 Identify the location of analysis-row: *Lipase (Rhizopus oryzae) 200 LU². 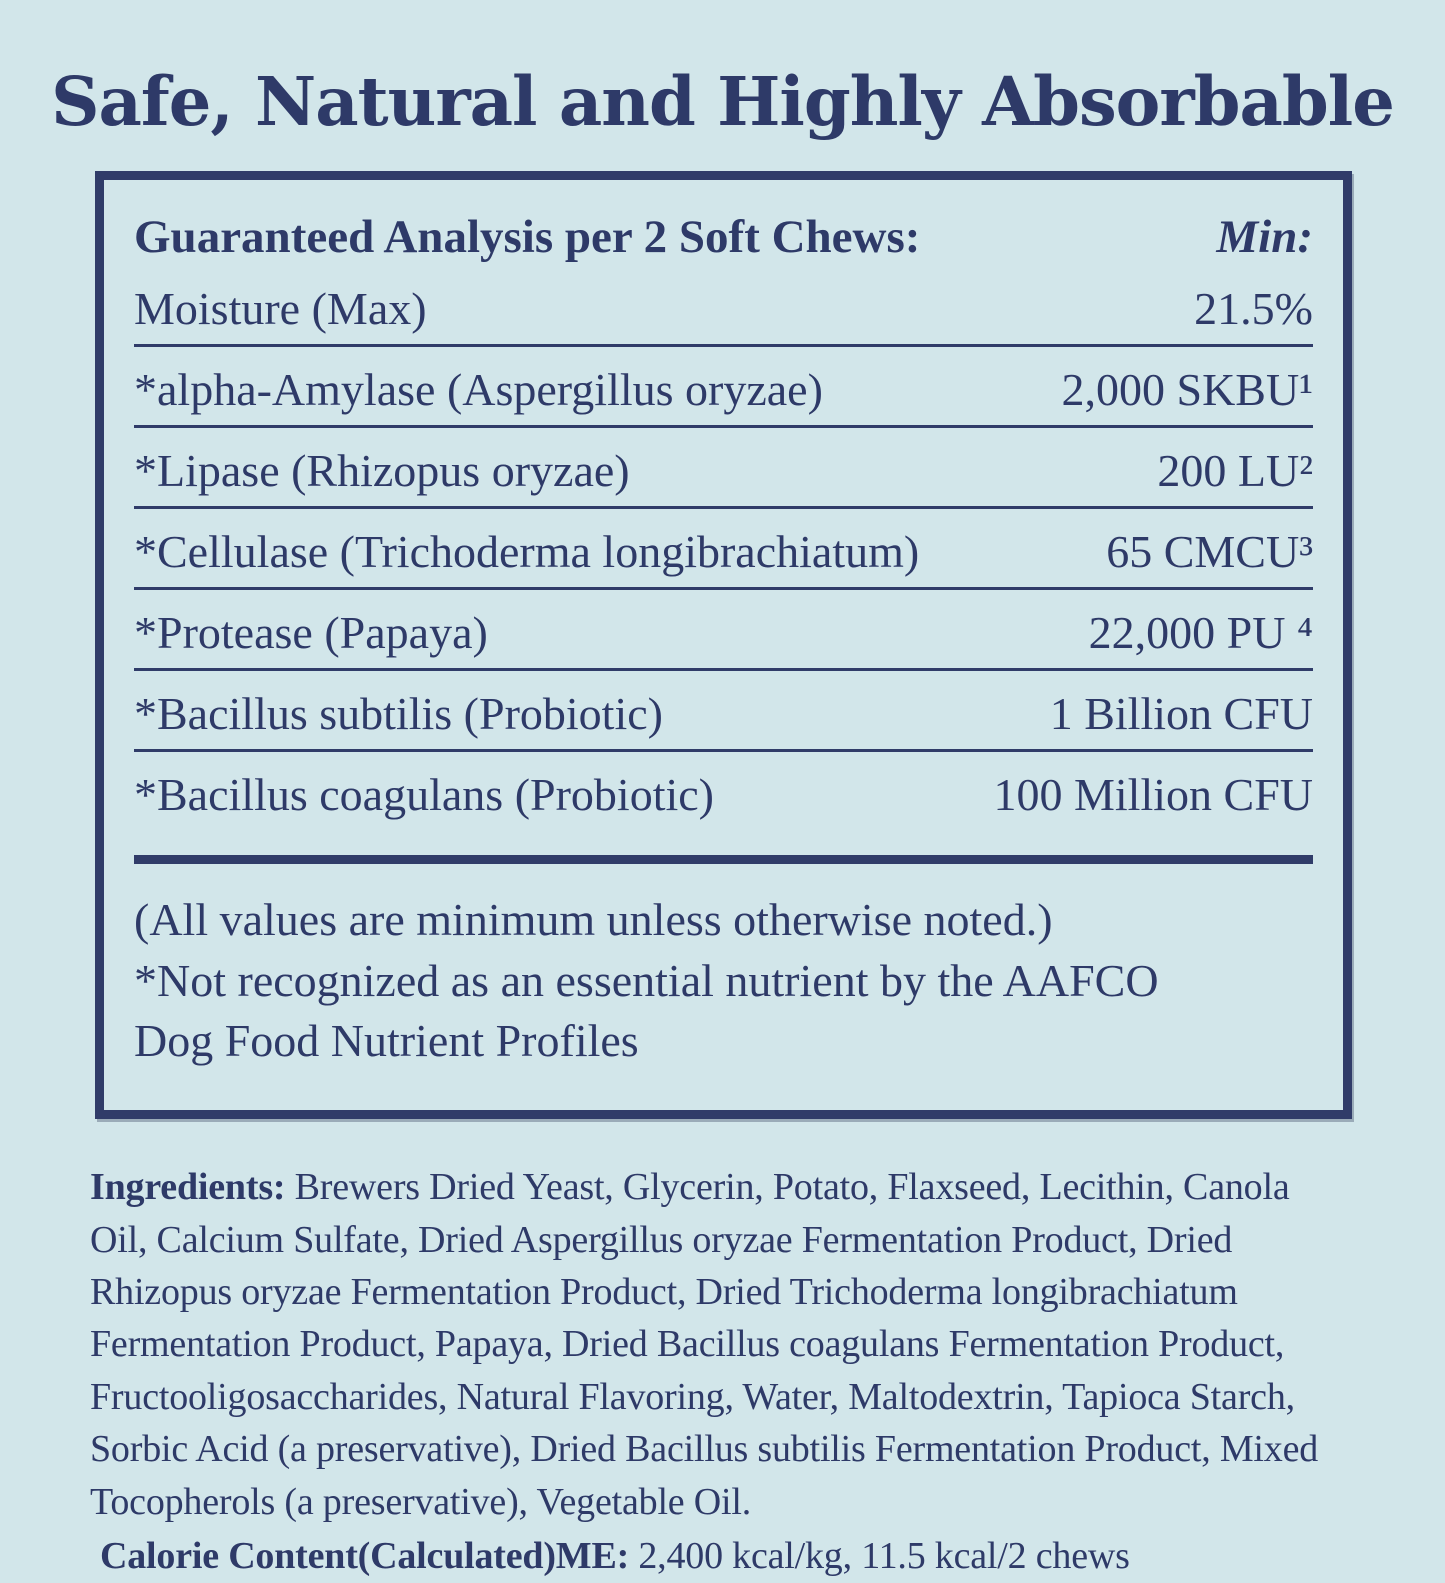
(723, 468).